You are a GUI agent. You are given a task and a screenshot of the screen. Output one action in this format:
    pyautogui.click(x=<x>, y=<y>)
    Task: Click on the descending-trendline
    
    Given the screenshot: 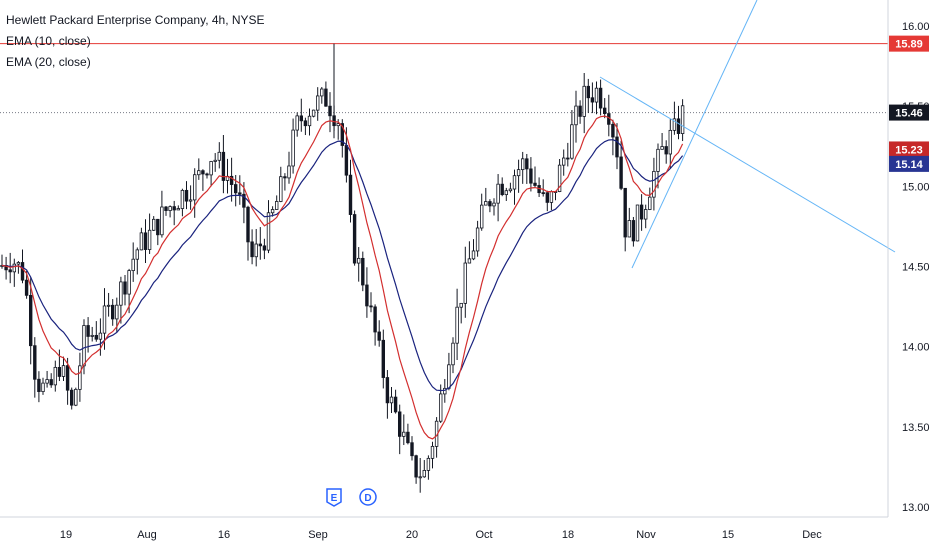 What is the action you would take?
    pyautogui.click(x=747, y=164)
    